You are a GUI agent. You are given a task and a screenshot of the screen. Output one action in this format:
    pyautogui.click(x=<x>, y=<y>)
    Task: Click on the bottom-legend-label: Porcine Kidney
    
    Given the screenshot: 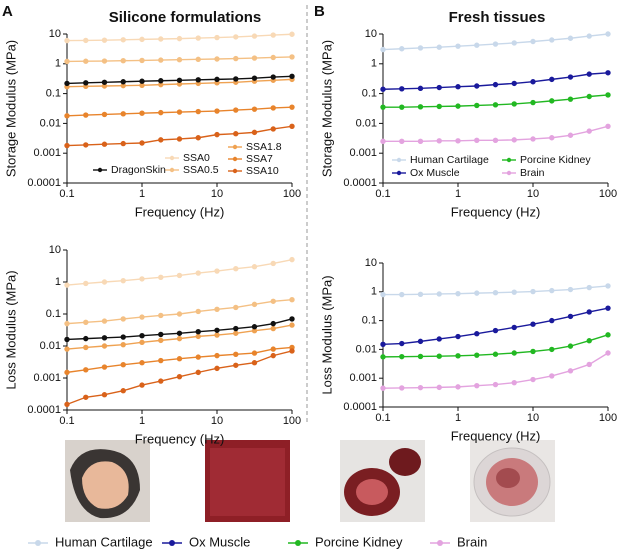 What is the action you would take?
    pyautogui.click(x=359, y=541)
    